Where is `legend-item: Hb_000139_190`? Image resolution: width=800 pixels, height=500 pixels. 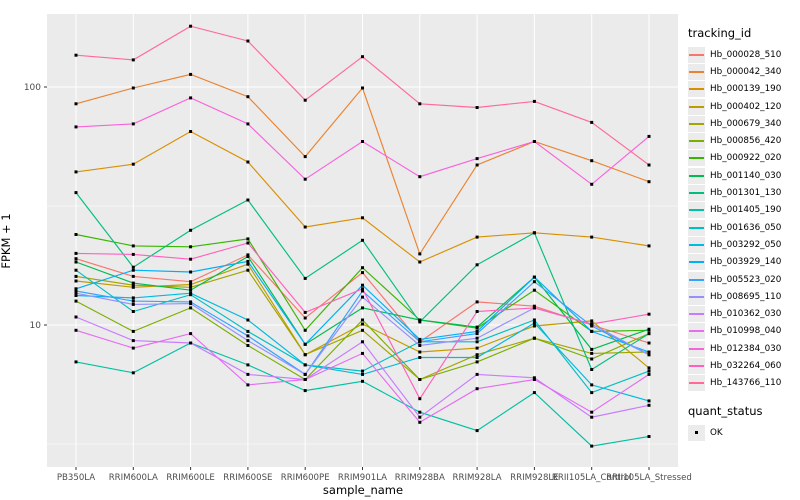 legend-item: Hb_000139_190 is located at coordinates (744, 89).